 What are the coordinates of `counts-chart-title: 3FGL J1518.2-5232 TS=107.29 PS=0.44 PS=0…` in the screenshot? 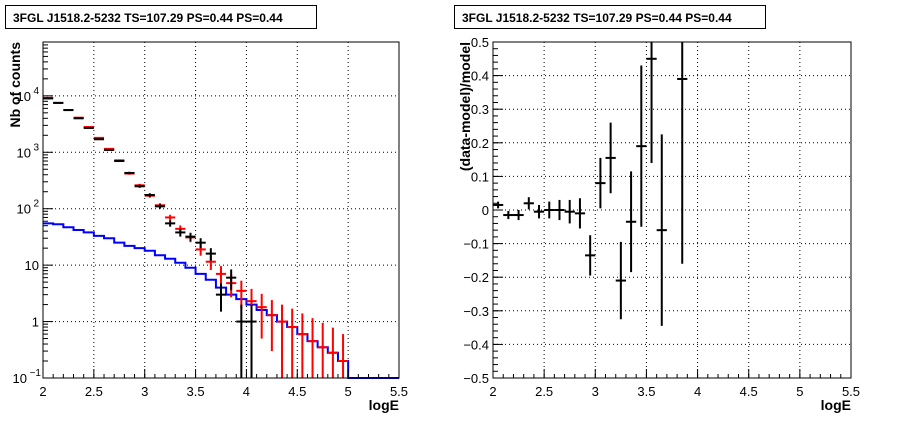 It's located at (161, 17).